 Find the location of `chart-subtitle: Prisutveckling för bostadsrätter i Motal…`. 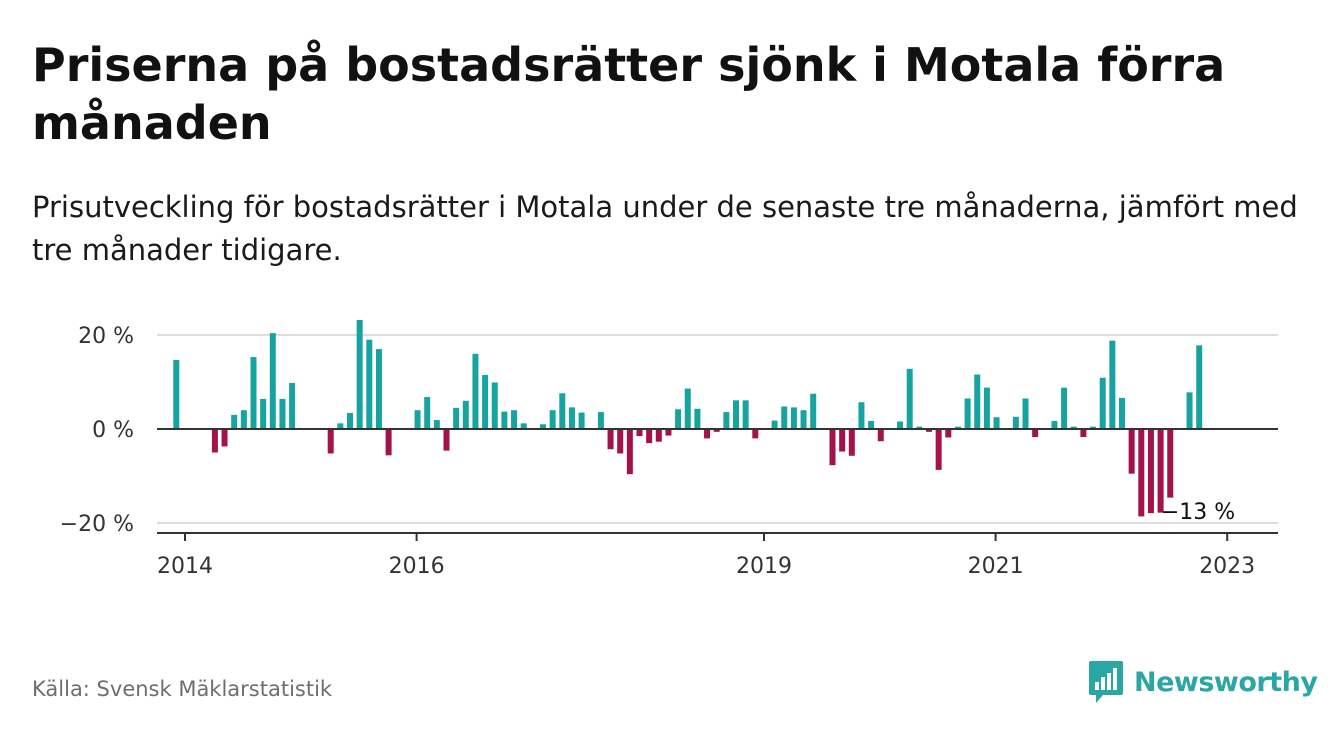

chart-subtitle: Prisutveckling för bostadsrätter i Motal… is located at coordinates (665, 228).